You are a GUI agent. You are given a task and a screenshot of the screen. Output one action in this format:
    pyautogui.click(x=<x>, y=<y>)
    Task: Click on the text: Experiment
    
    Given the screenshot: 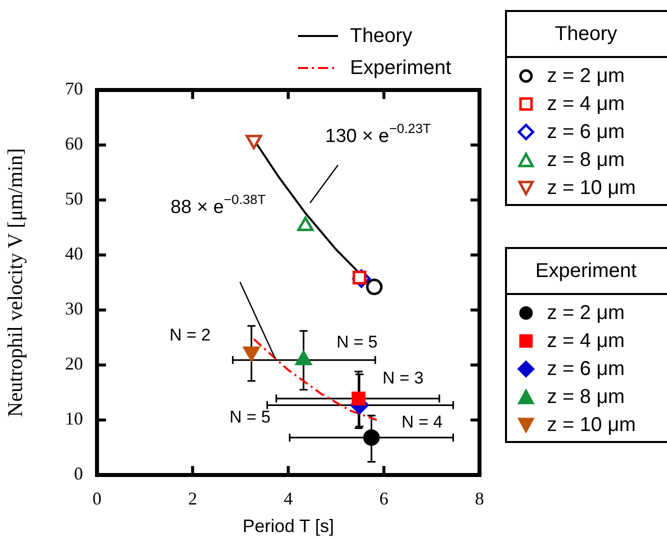 What is the action you would take?
    pyautogui.click(x=586, y=271)
    